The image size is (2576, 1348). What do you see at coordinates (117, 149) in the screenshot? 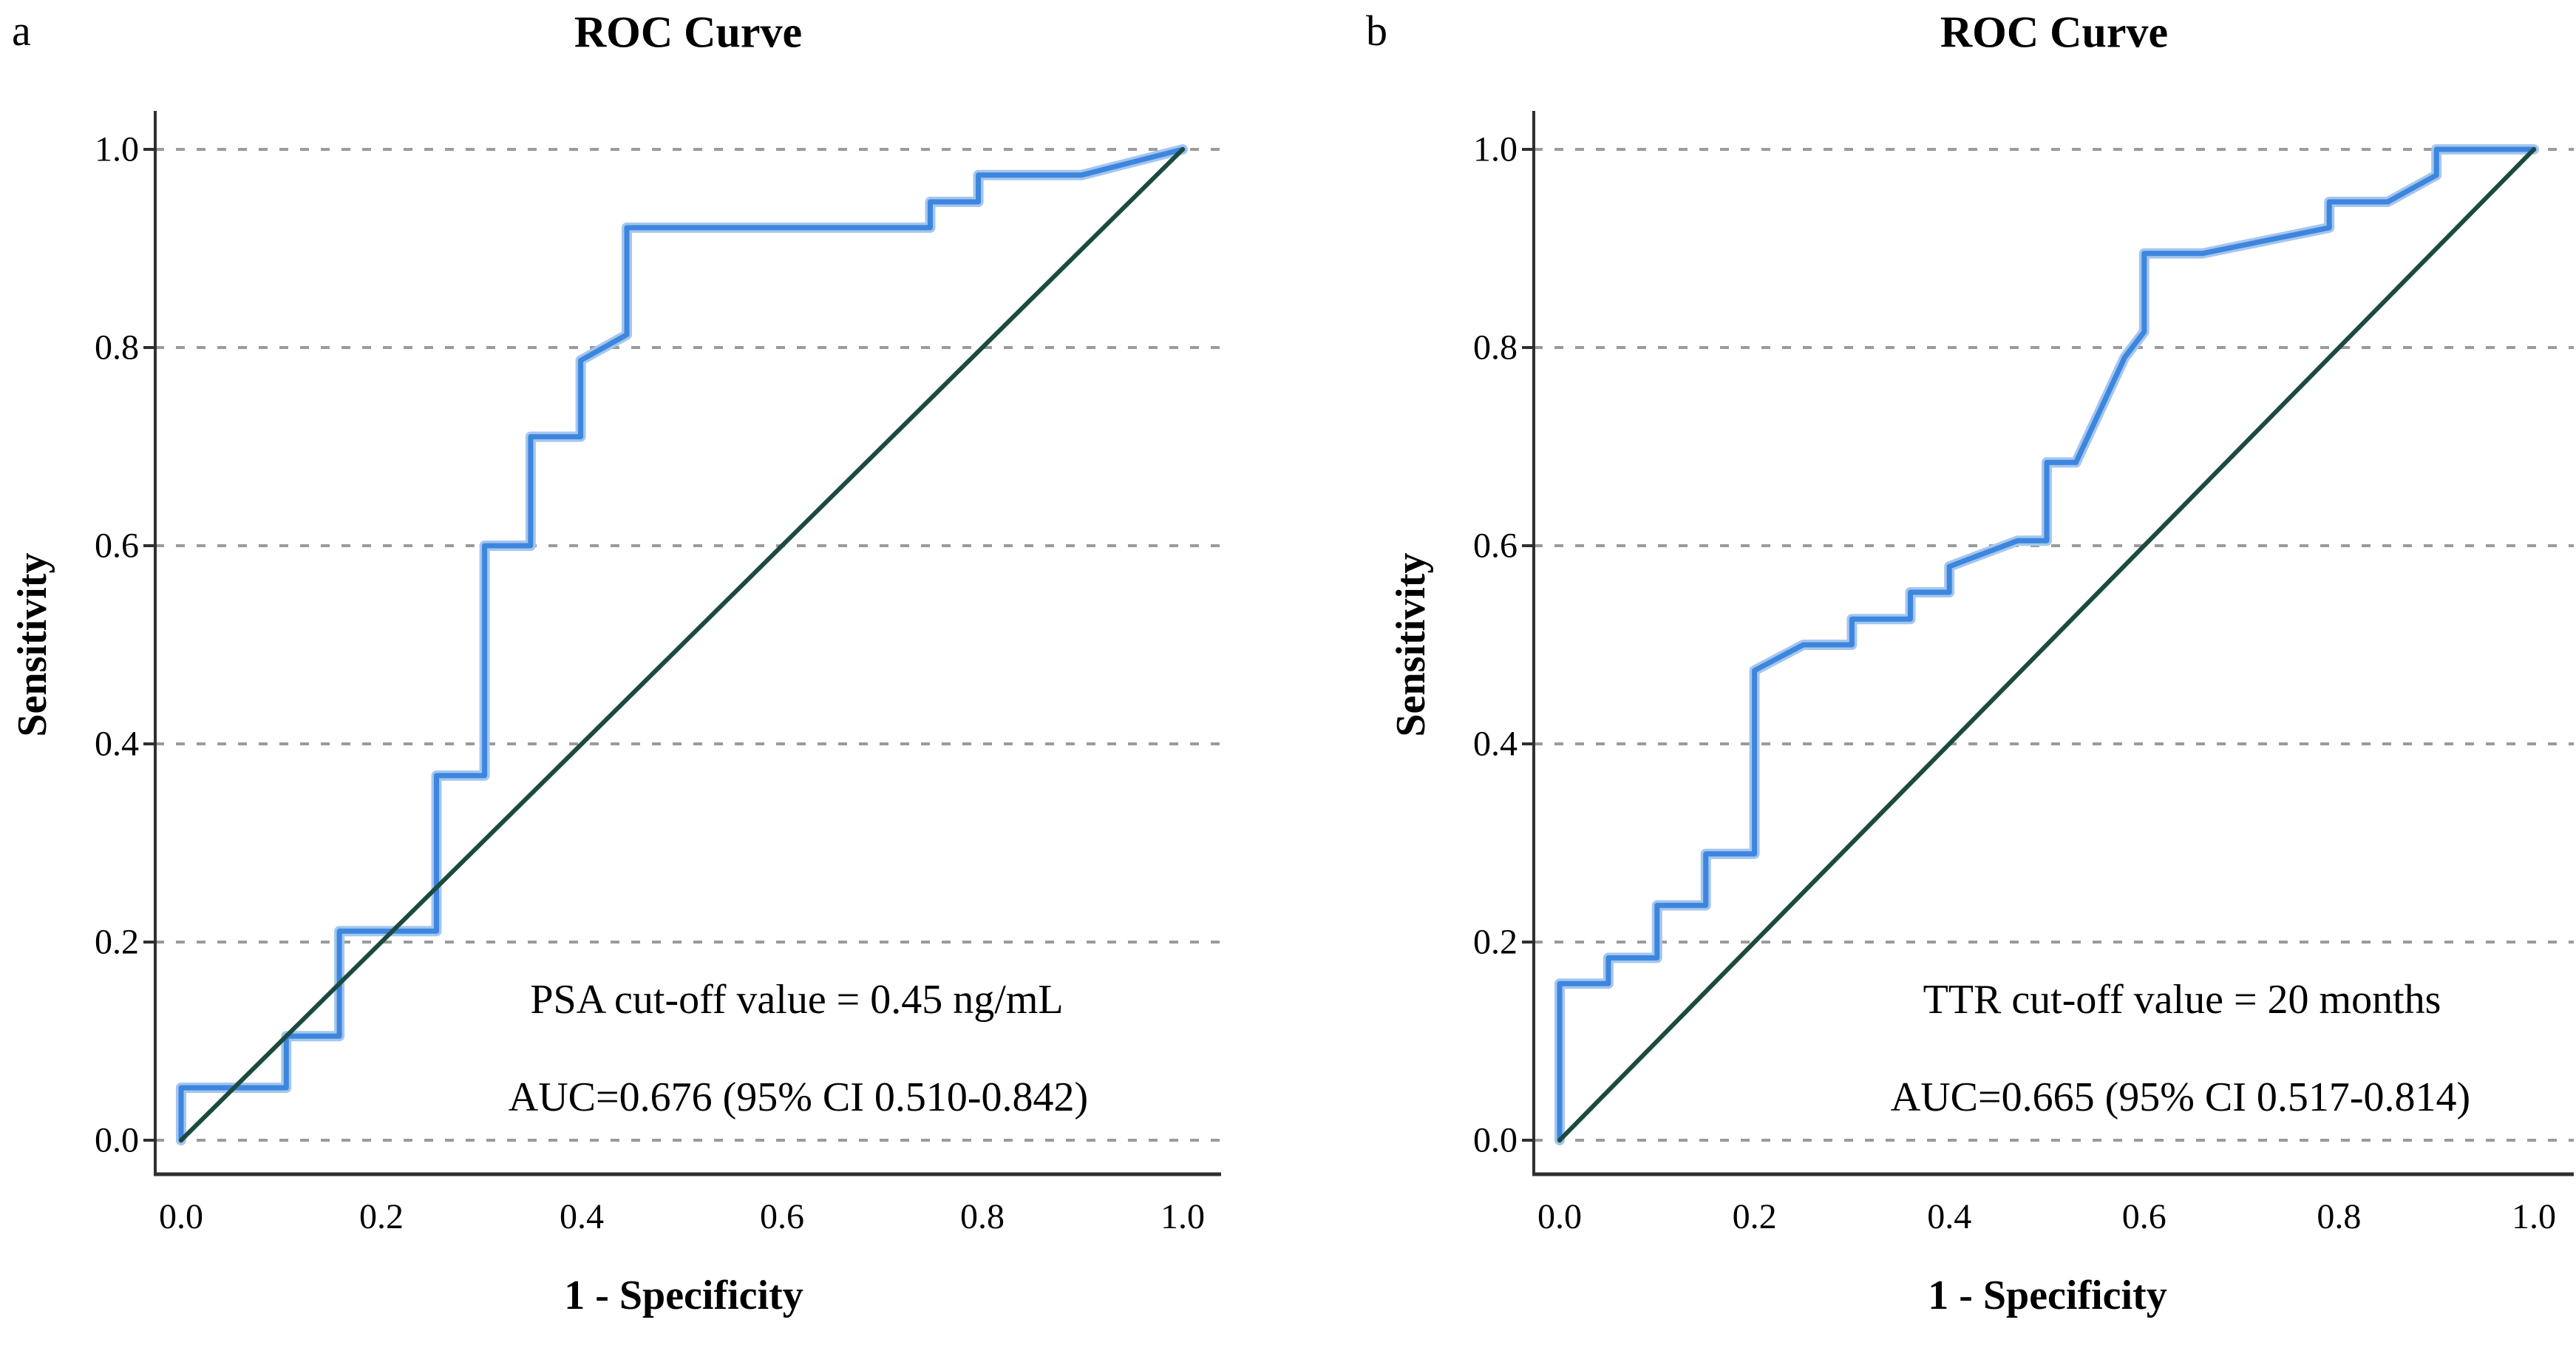
I see `y-tick-label-a: 1.0` at bounding box center [117, 149].